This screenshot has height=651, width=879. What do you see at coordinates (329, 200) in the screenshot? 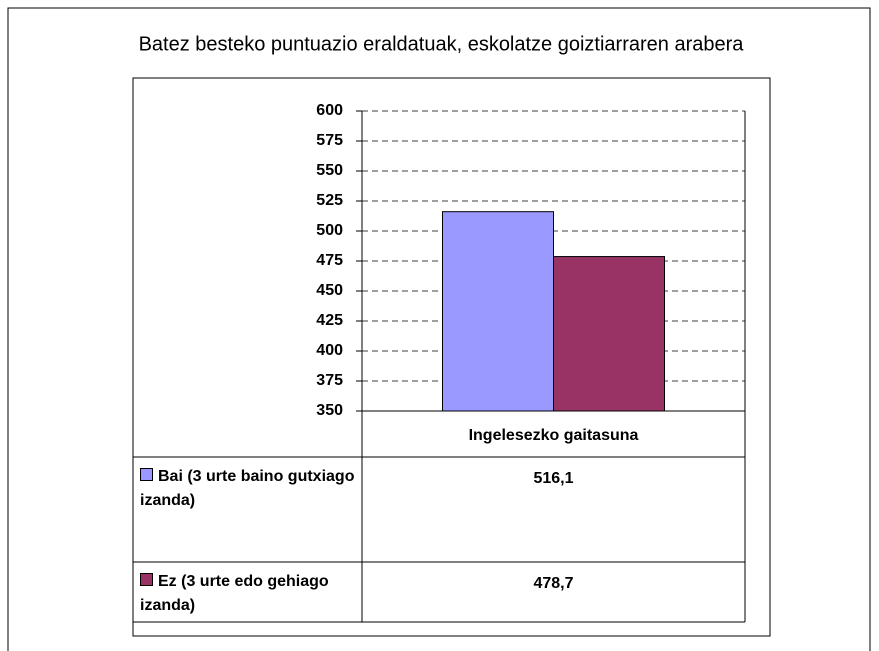
I see `y-tick-label: 525` at bounding box center [329, 200].